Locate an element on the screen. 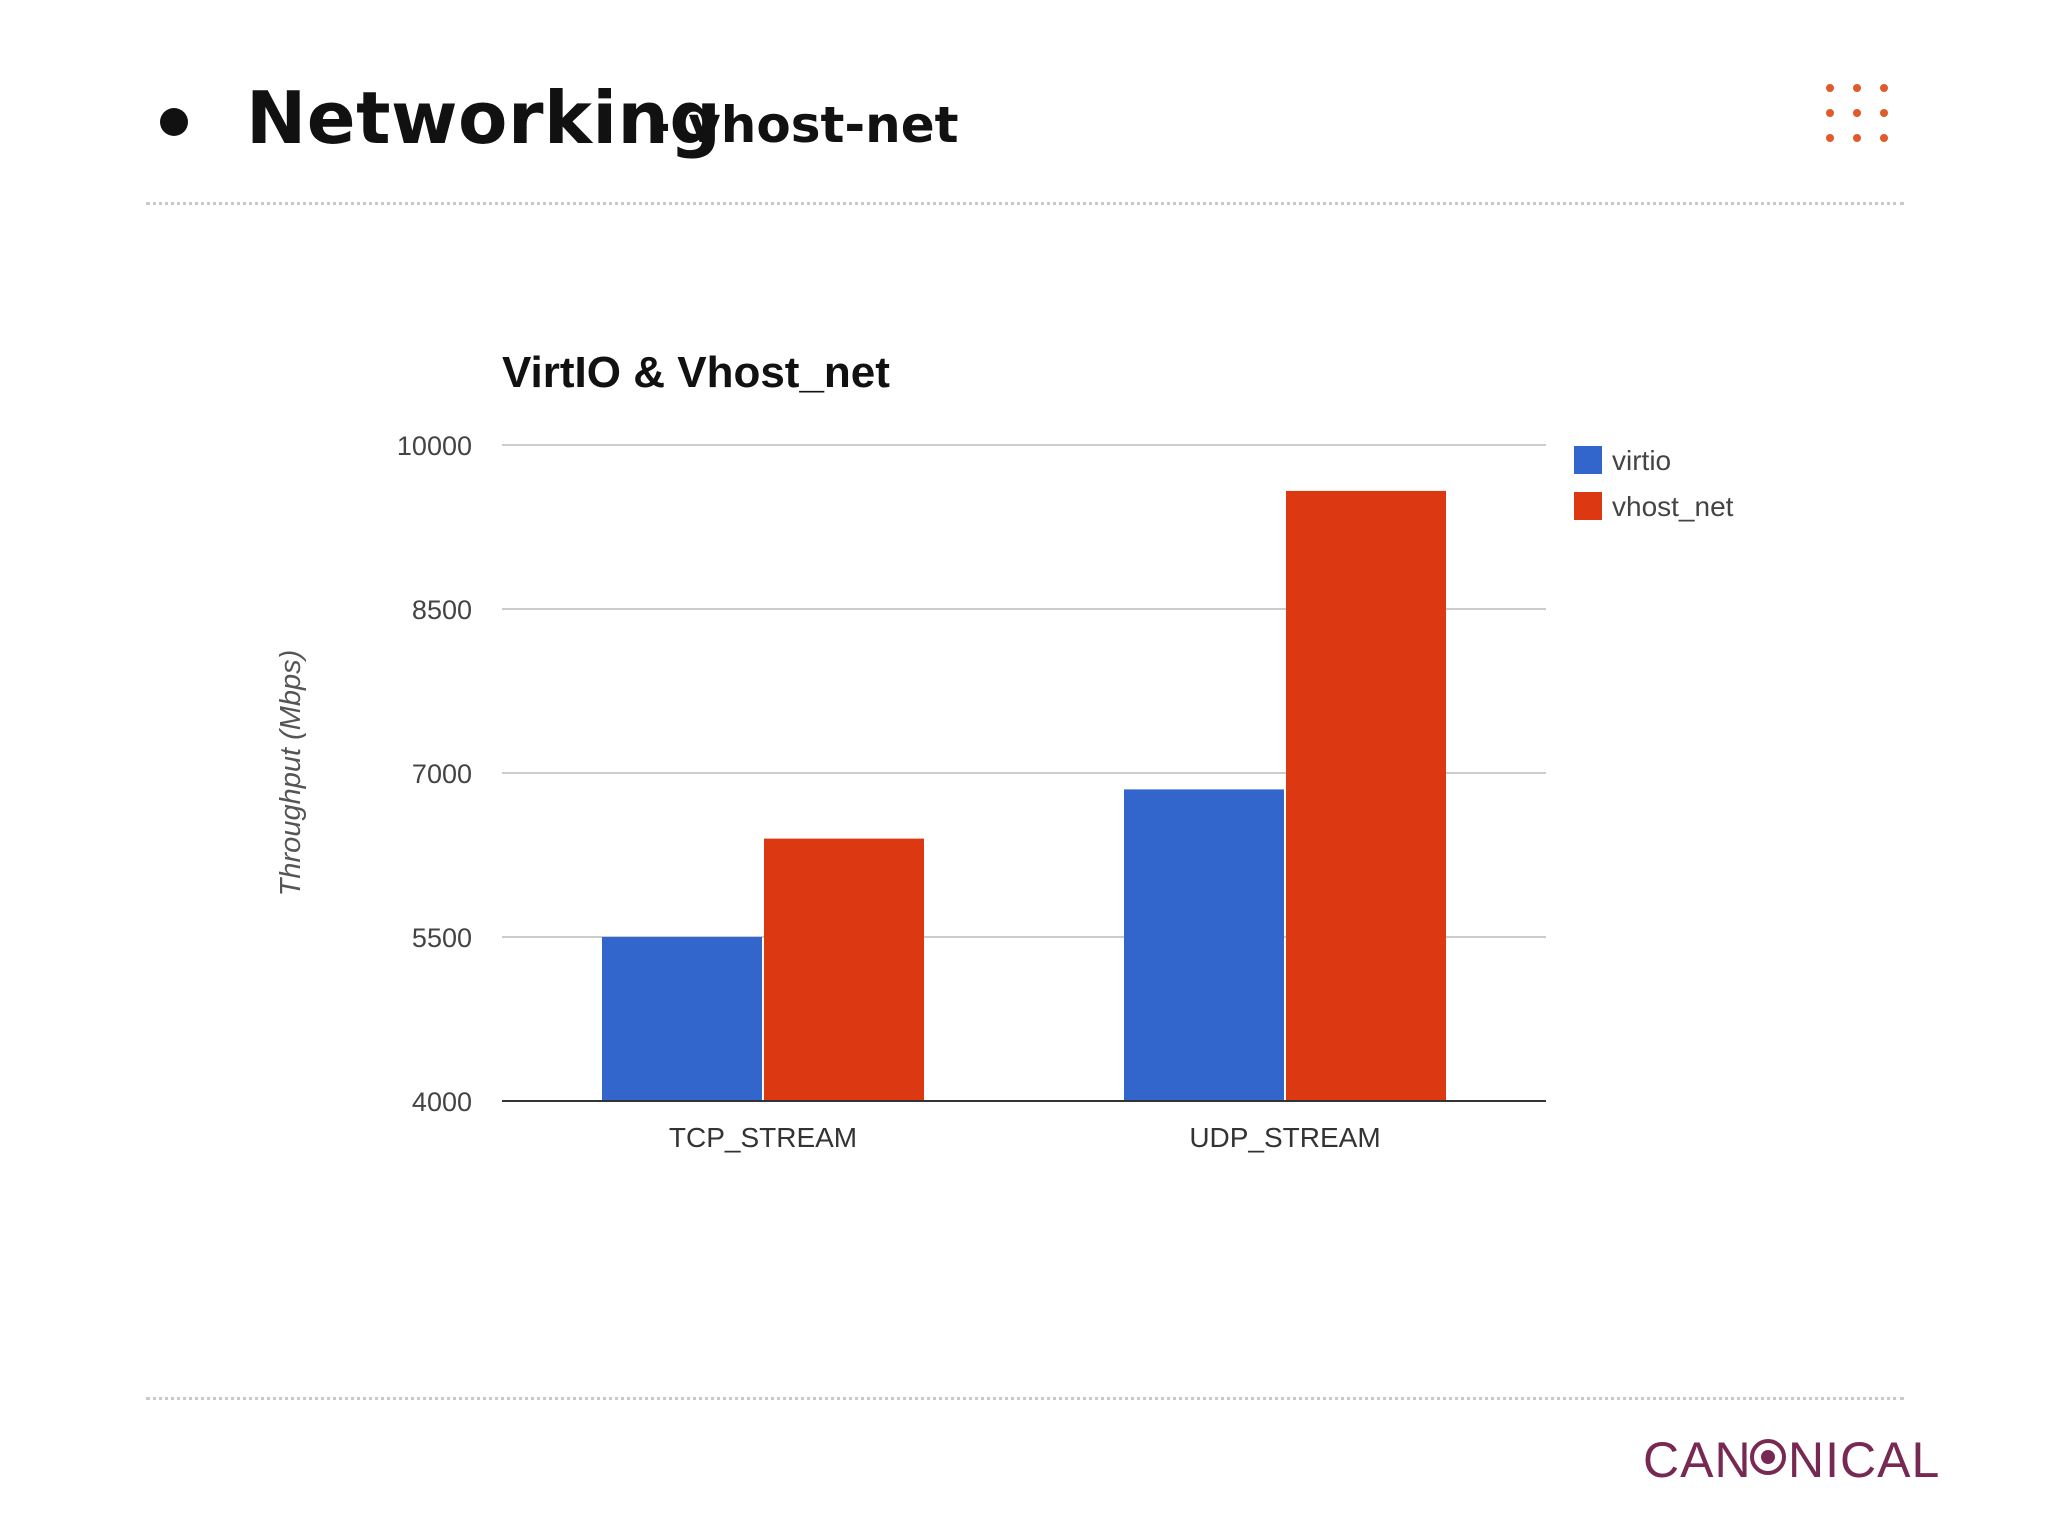 This screenshot has height=1536, width=2048. y-tick-label: 8500 is located at coordinates (442, 610).